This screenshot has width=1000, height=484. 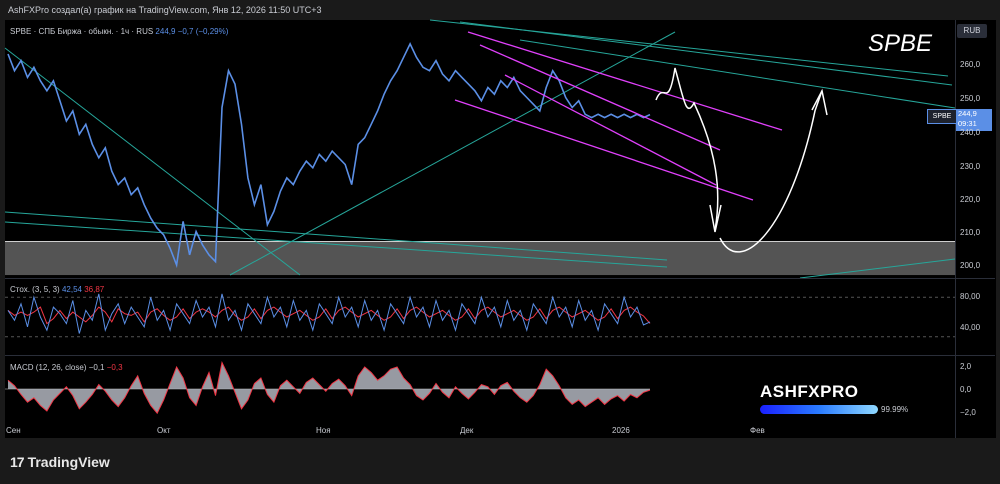 I want to click on price-tick: 230,0, so click(x=970, y=166).